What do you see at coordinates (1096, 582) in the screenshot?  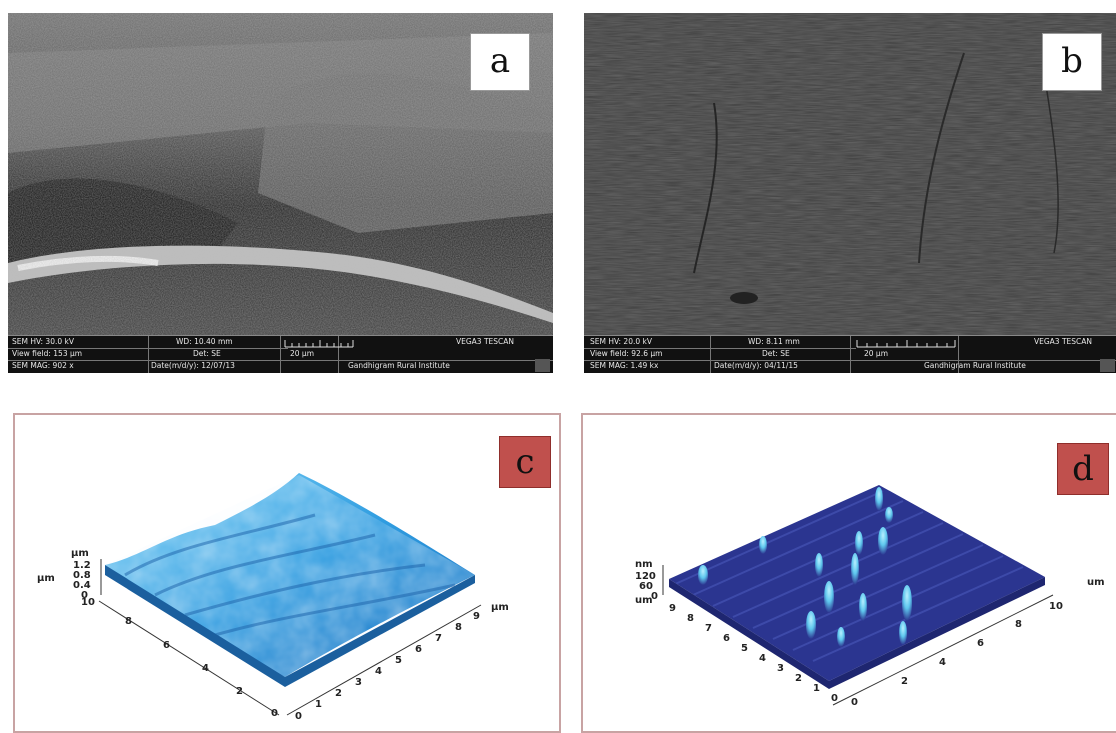 I see `x-unit-label: um` at bounding box center [1096, 582].